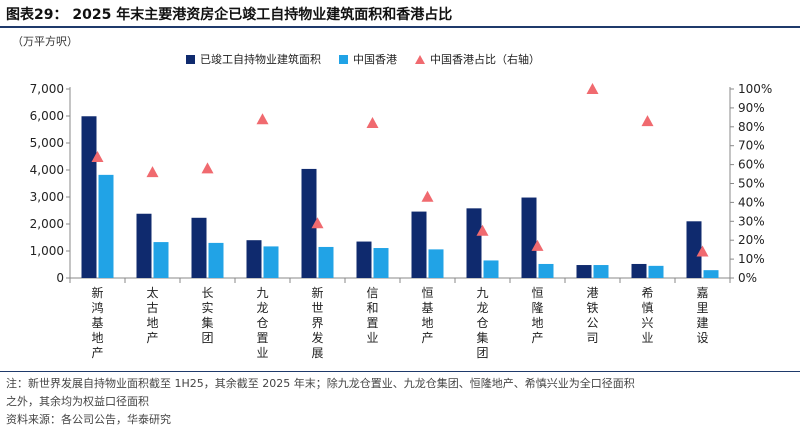 This screenshot has height=433, width=800. Describe the element at coordinates (47, 89) in the screenshot. I see `y-tick-label-left: 7,000` at that location.